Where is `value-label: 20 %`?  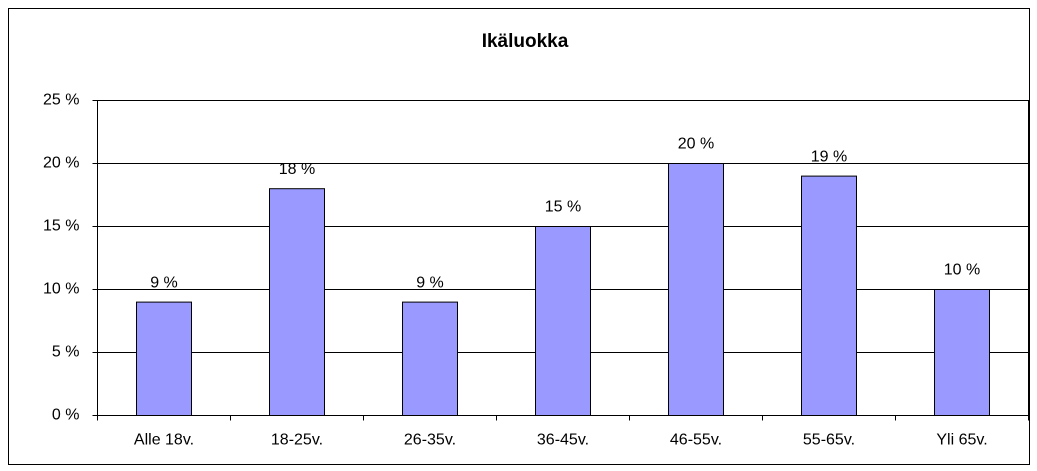
value-label: 20 % is located at coordinates (696, 144).